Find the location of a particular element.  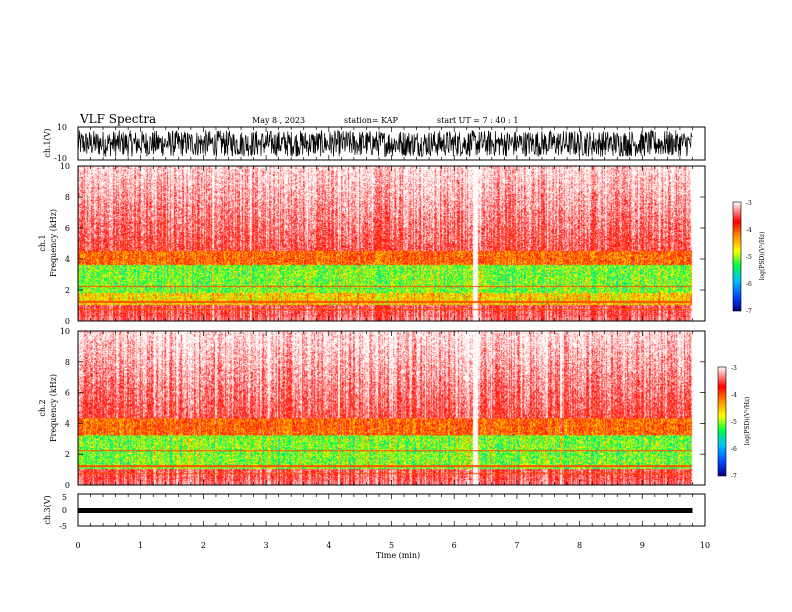

ch1-cbar-tick-5: -5 is located at coordinates (749, 257).